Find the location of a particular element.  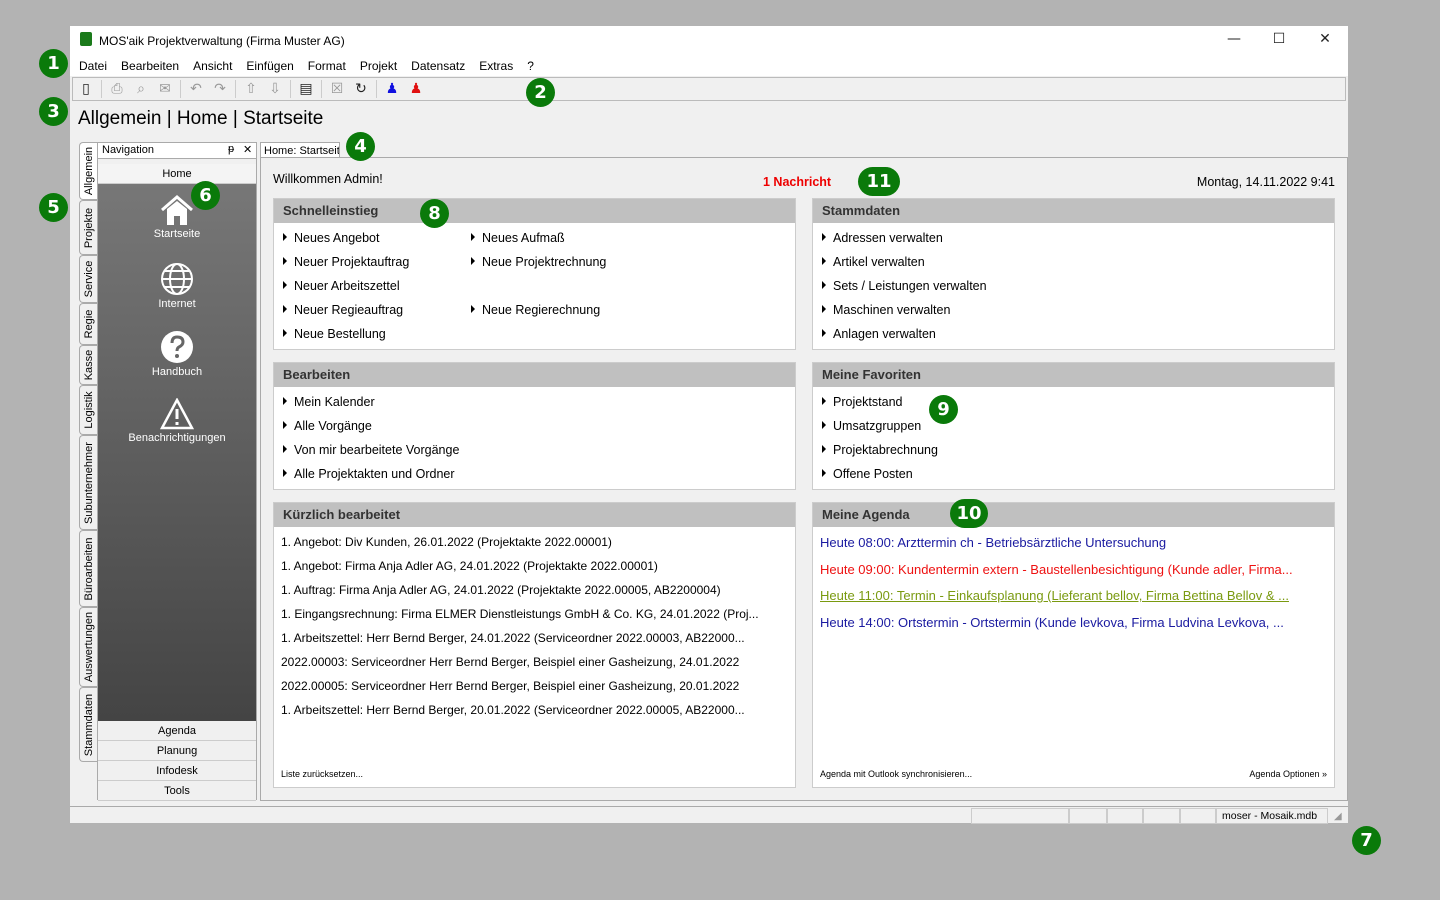

callout-3: 3 is located at coordinates (53, 111).